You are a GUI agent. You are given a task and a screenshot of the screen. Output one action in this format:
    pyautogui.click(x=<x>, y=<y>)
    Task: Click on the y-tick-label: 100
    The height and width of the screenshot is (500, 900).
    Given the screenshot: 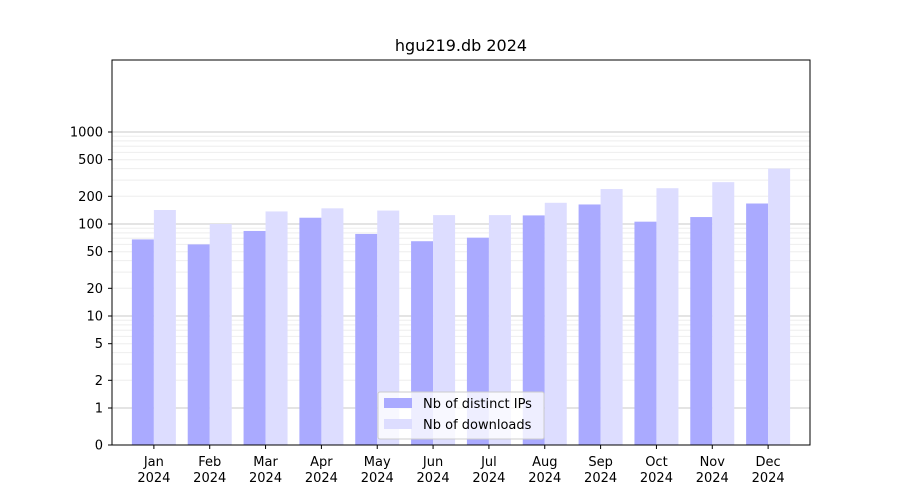 What is the action you would take?
    pyautogui.click(x=90, y=225)
    